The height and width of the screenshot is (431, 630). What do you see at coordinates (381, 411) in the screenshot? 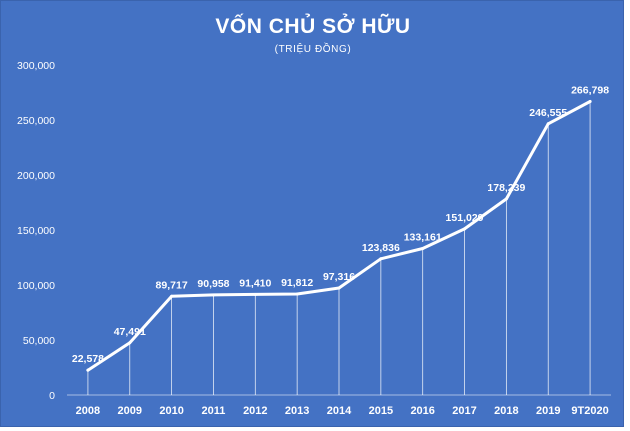
I see `x-tick-label: 2015` at bounding box center [381, 411].